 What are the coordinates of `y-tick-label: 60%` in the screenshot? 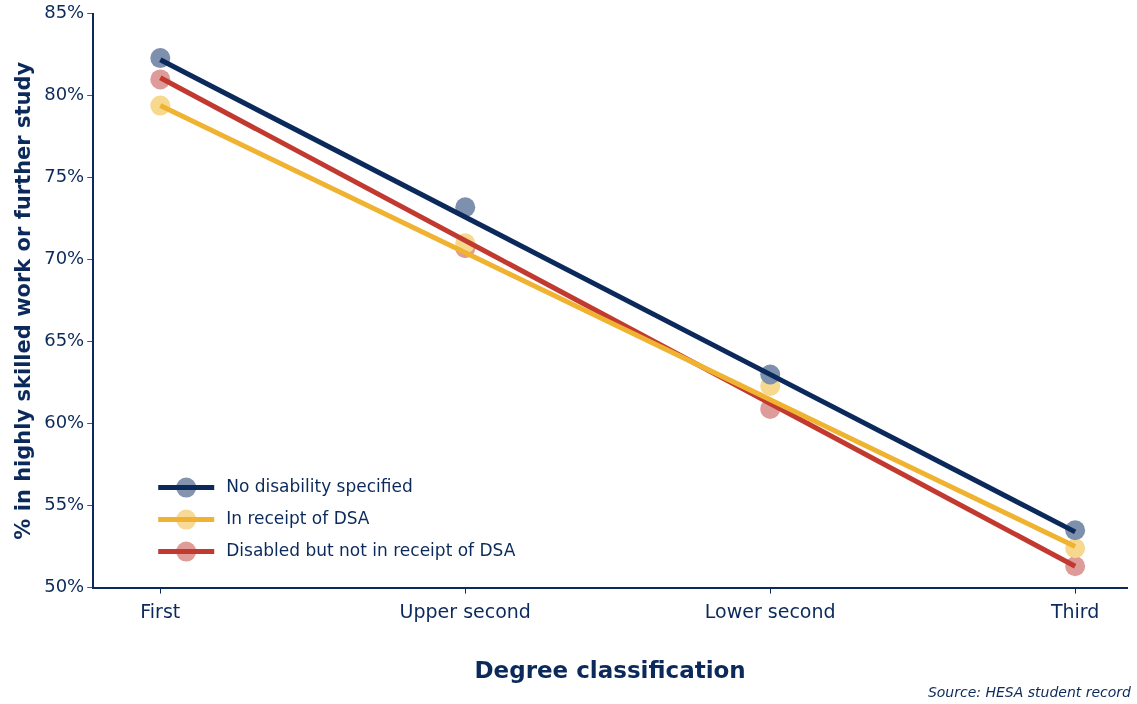 It's located at (64, 422).